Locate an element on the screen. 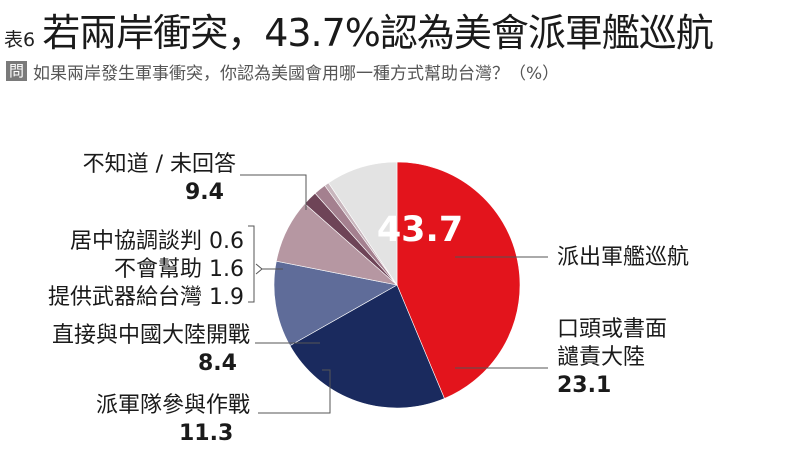  table-number: 表6 is located at coordinates (20, 40).